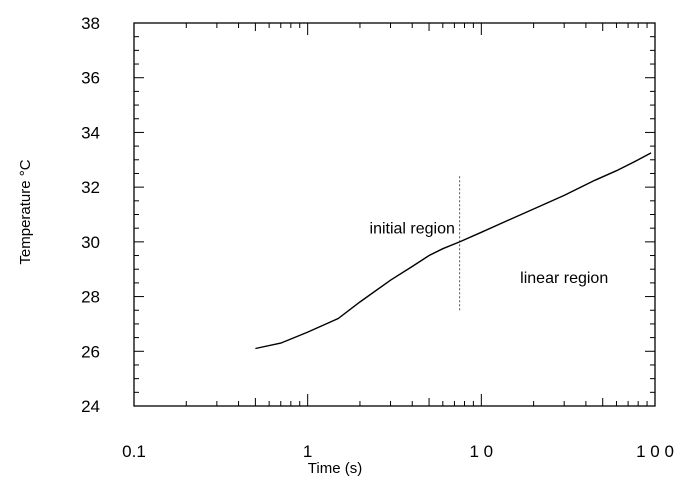  Describe the element at coordinates (134, 451) in the screenshot. I see `x-tick-label: 0.1` at that location.